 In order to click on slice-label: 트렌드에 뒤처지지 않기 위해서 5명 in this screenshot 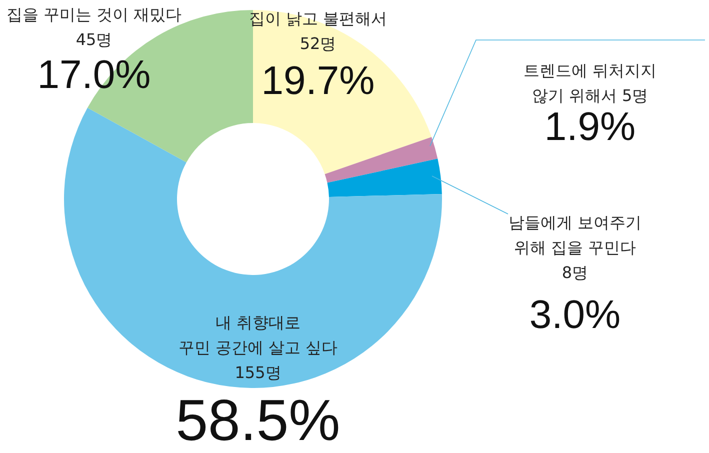, I will do `click(590, 83)`.